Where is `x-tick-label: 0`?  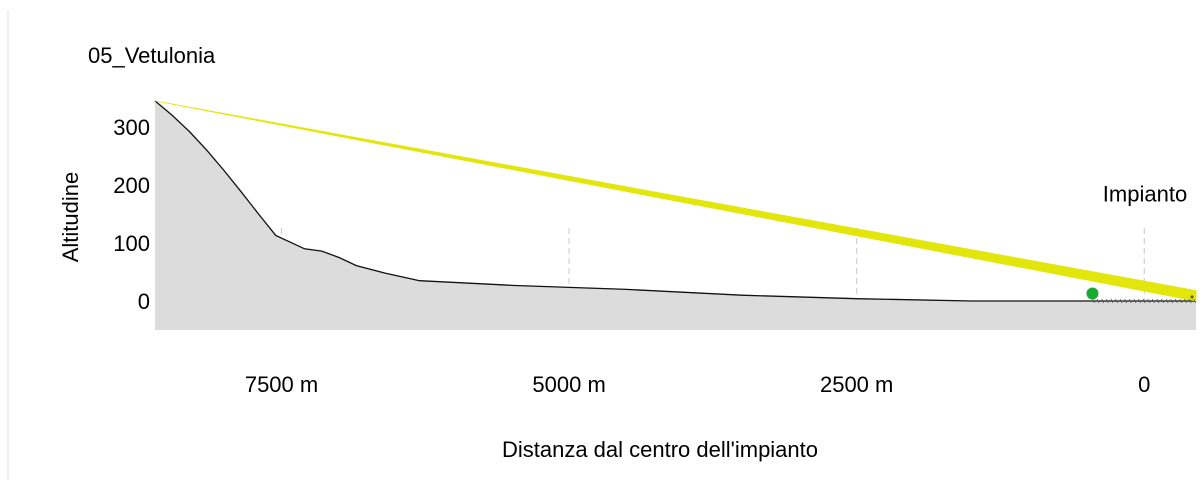 x-tick-label: 0 is located at coordinates (1144, 384).